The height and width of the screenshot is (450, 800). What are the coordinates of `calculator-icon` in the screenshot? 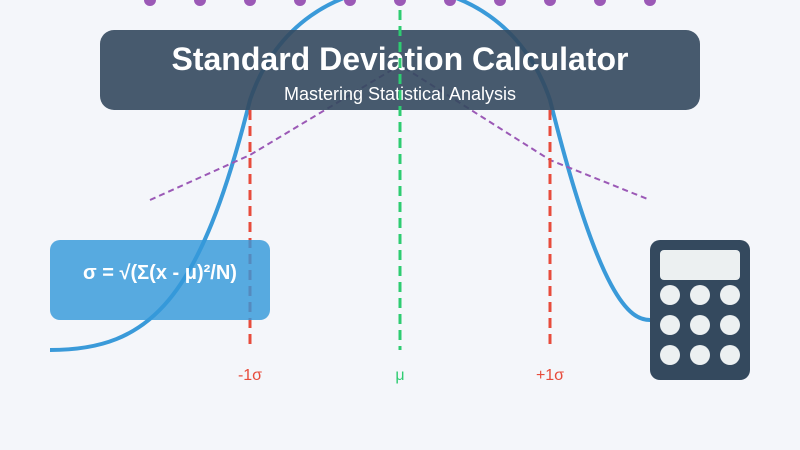 It's located at (700, 310).